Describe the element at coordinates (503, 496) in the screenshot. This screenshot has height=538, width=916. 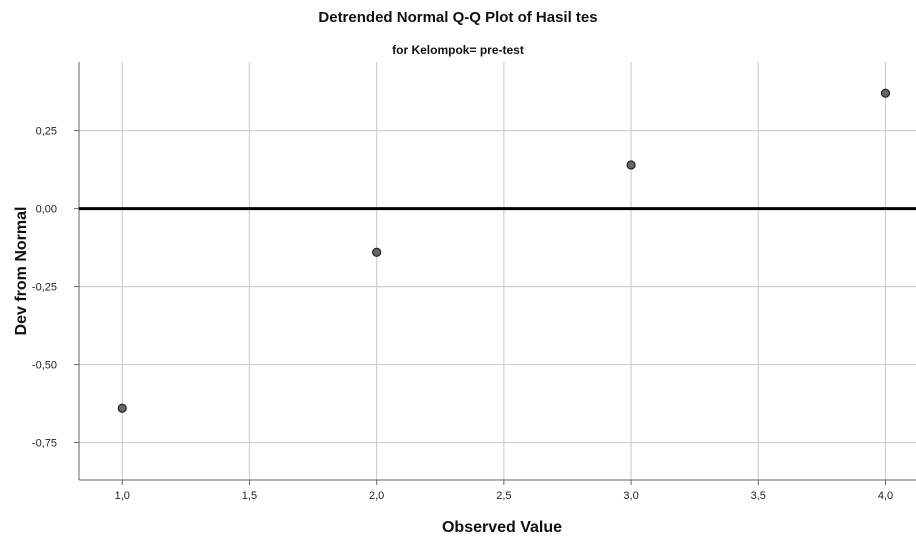
I see `x-tick-label: 2,5` at that location.